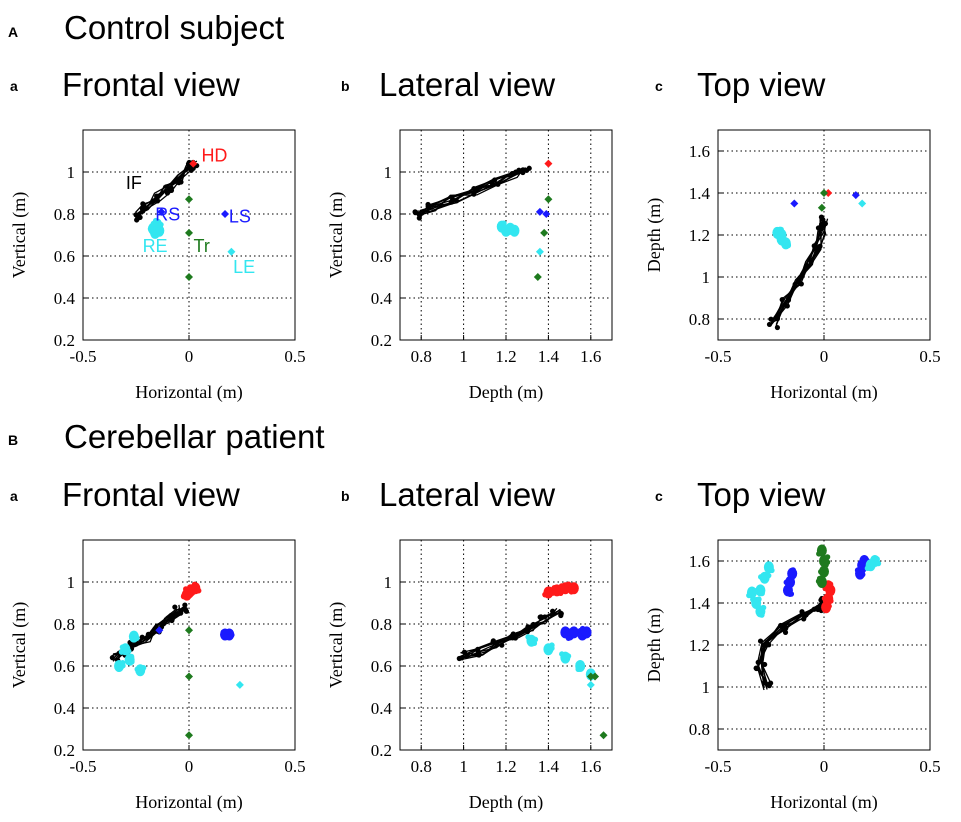 The width and height of the screenshot is (961, 822). Describe the element at coordinates (699, 151) in the screenshot. I see `control-top-ytick-label: 1.6` at that location.